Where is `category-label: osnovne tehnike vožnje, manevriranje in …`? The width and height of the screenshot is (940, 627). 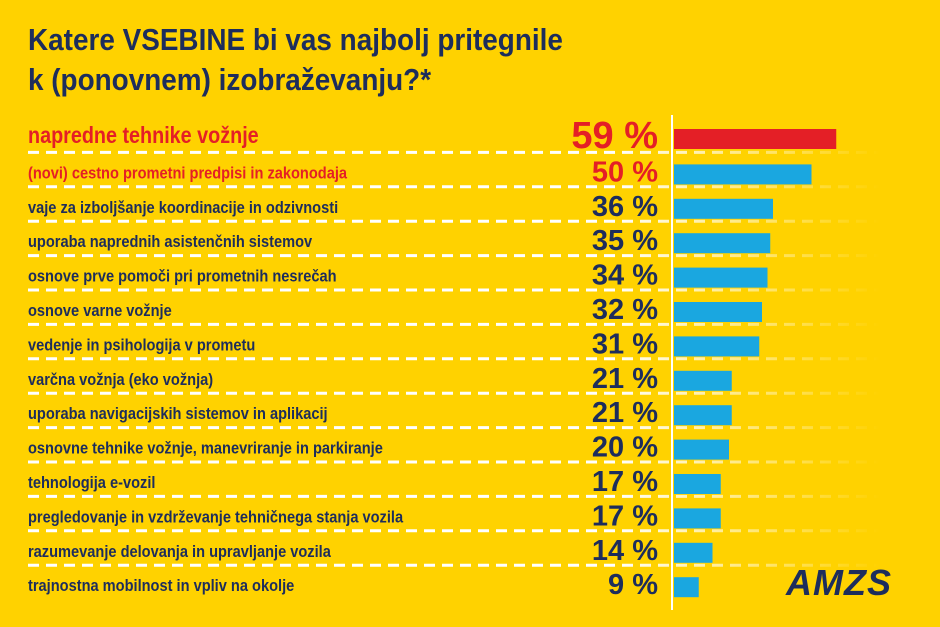
category-label: osnovne tehnike vožnje, manevriranje in … is located at coordinates (205, 449).